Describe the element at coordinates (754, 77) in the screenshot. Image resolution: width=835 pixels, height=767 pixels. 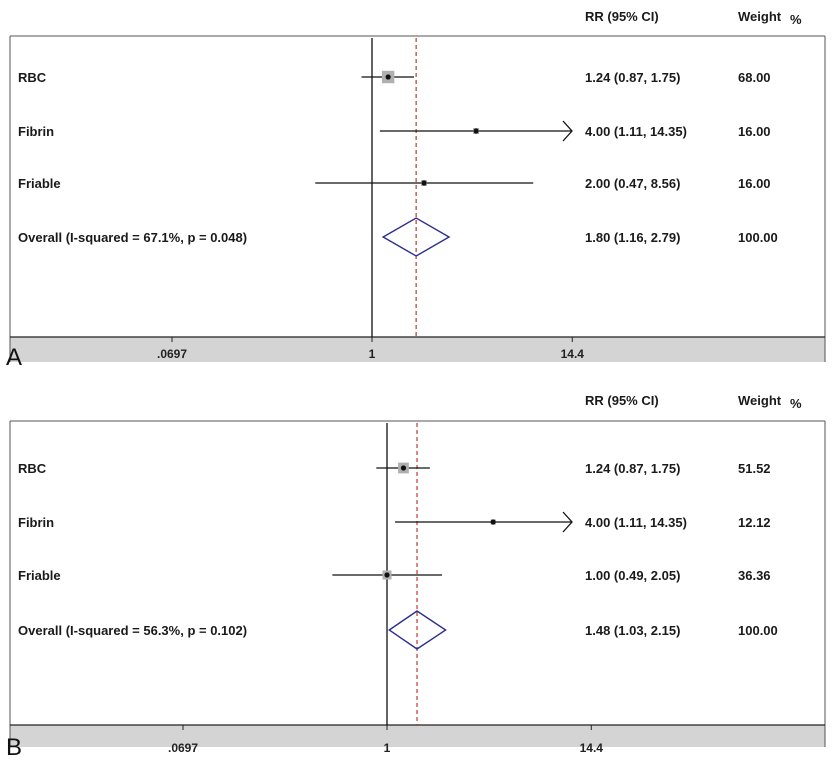
I see `weight-value: 68.00` at that location.